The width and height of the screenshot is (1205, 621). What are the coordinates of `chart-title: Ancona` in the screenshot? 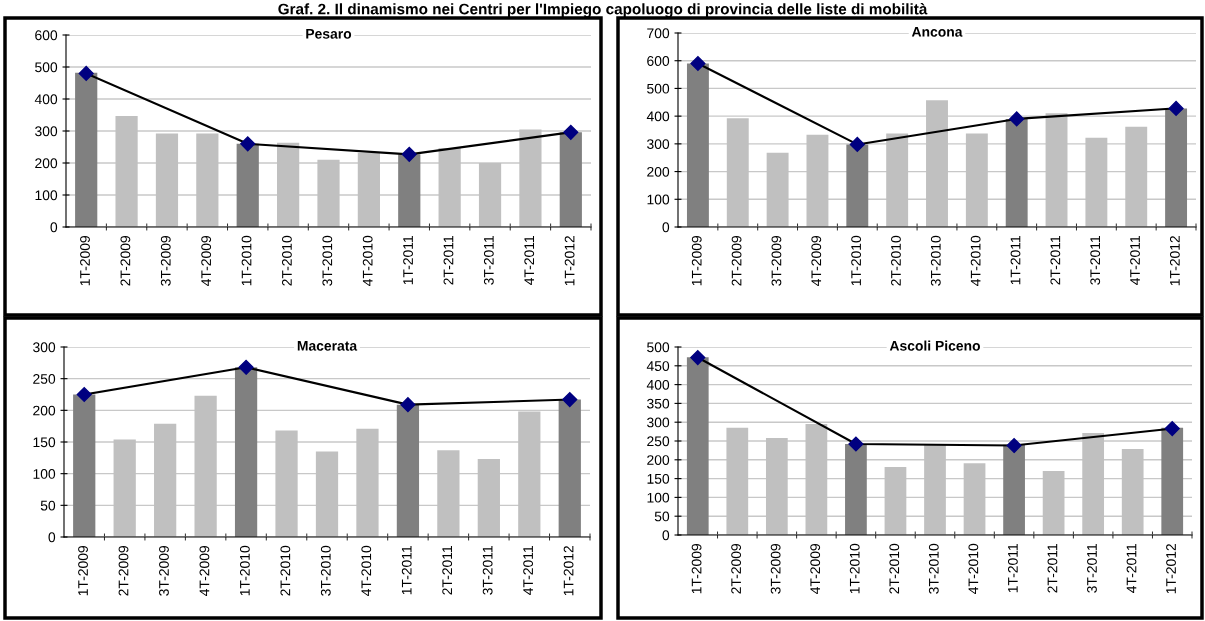 It's located at (937, 32).